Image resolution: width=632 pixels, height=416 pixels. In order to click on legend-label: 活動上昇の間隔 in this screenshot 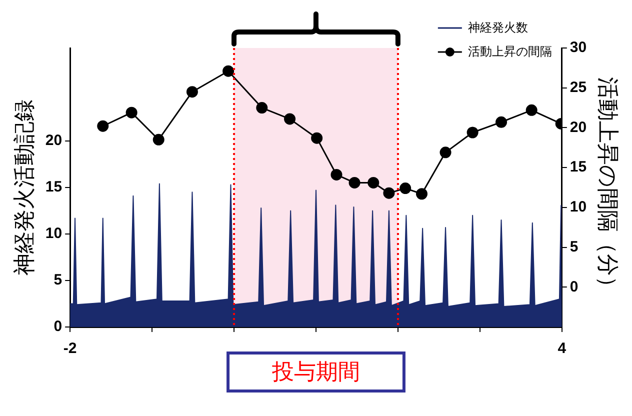, I will do `click(510, 51)`.